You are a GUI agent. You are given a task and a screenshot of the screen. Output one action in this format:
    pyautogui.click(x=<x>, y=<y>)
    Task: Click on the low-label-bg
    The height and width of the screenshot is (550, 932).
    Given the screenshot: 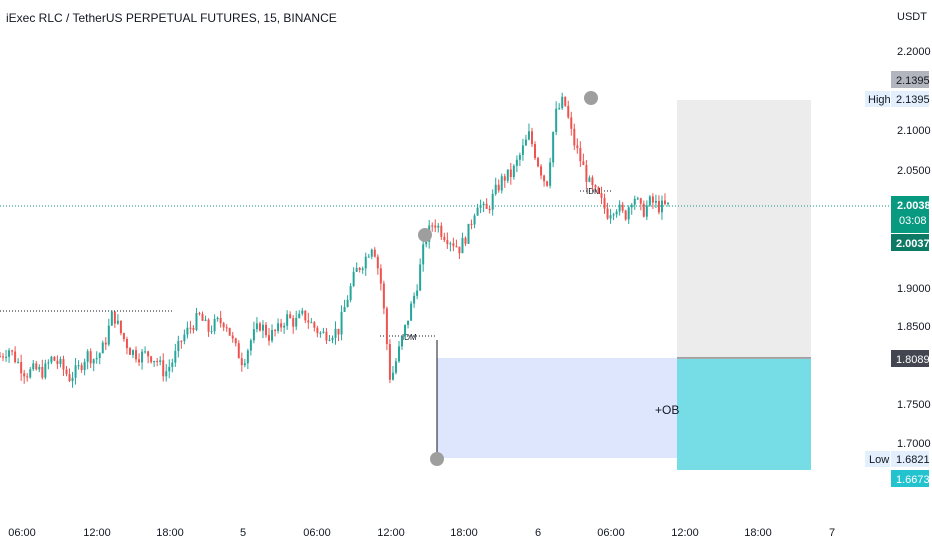 What is the action you would take?
    pyautogui.click(x=877, y=459)
    